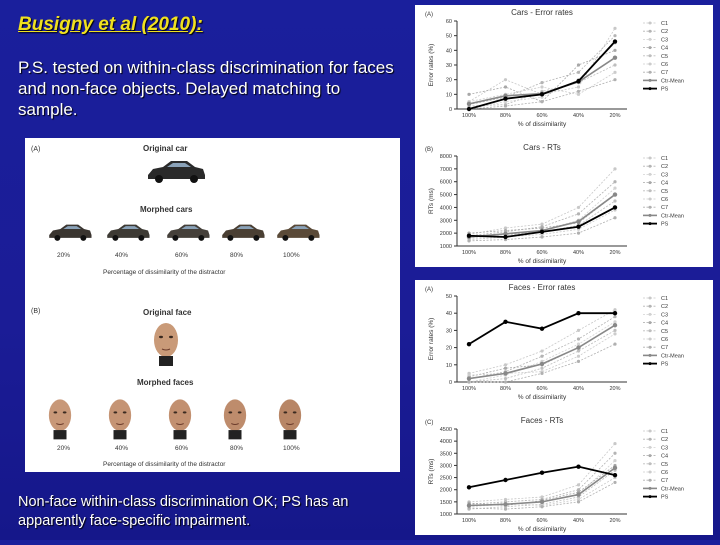 The image size is (720, 545). I want to click on legend-label: C4, so click(664, 184).